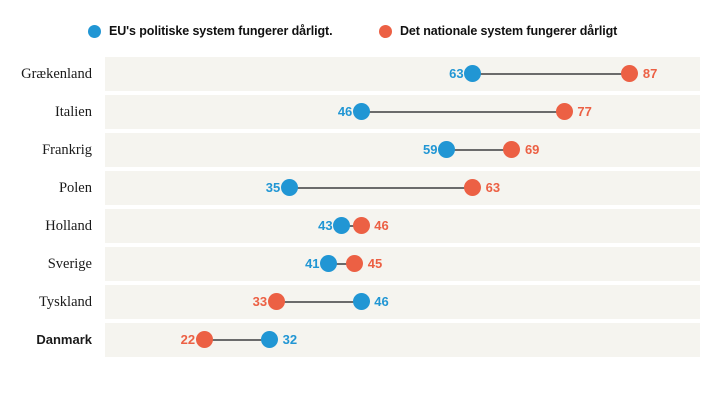  Describe the element at coordinates (650, 73) in the screenshot. I see `data-label-national: 87` at that location.